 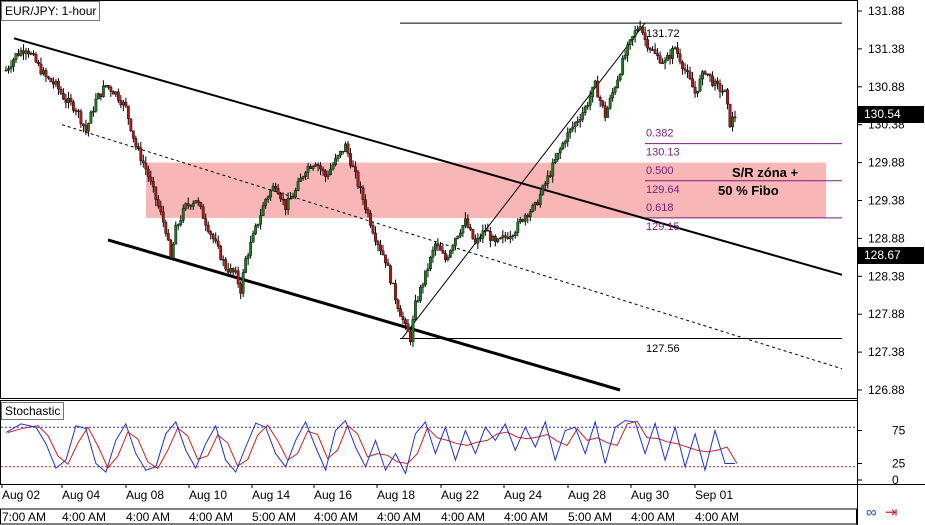 I want to click on swing-low-label: 127.56, so click(x=663, y=349).